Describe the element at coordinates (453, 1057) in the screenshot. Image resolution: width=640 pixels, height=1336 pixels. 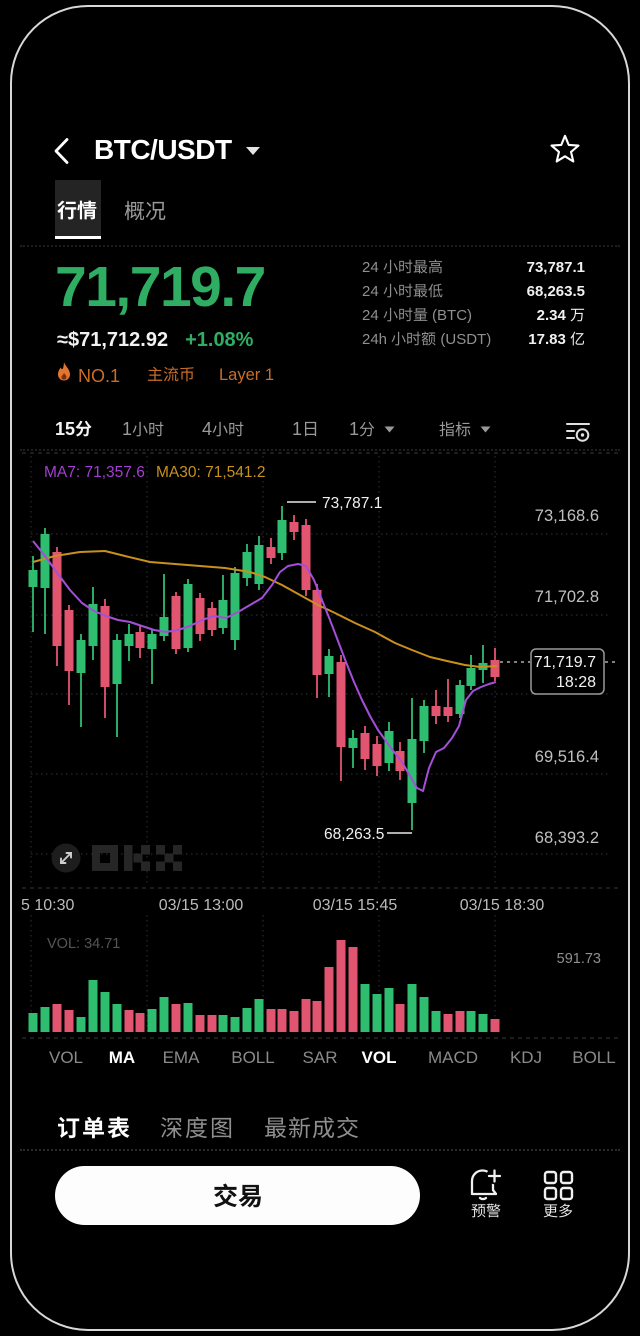
I see `svg-text: MACD` at that location.